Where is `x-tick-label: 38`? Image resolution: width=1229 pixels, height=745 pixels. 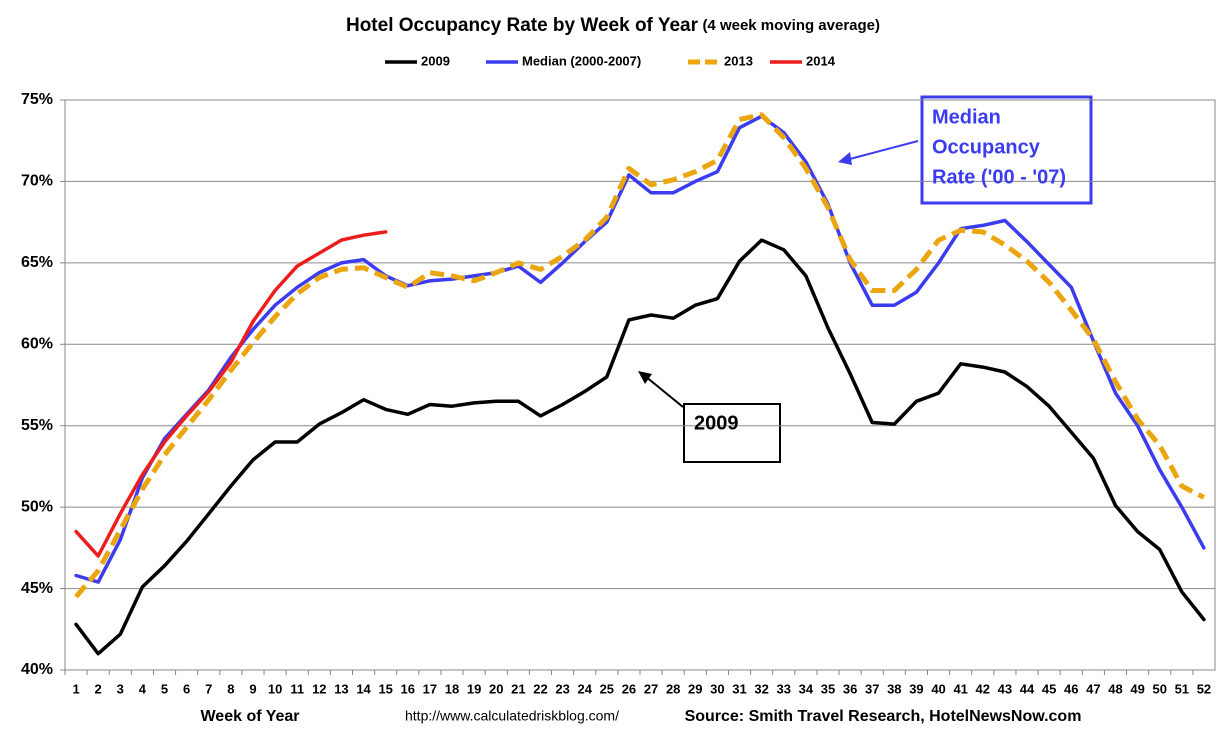 x-tick-label: 38 is located at coordinates (894, 688).